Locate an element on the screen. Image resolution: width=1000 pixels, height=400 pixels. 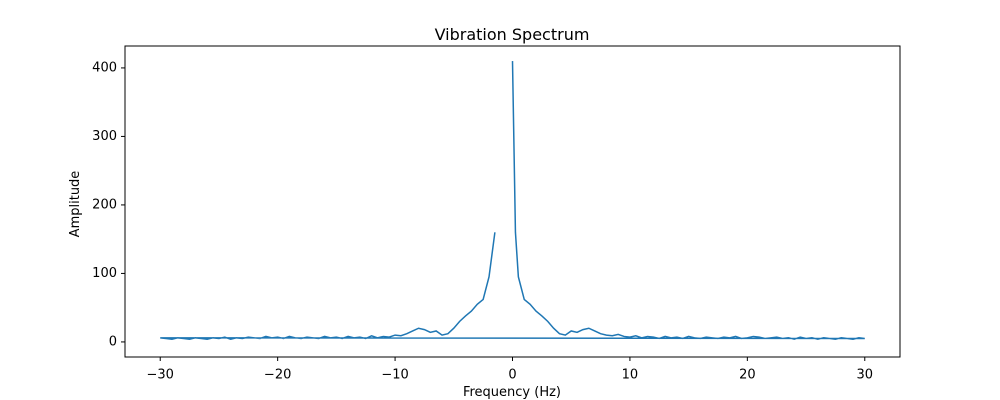
x-tick-label: 10 is located at coordinates (630, 375).